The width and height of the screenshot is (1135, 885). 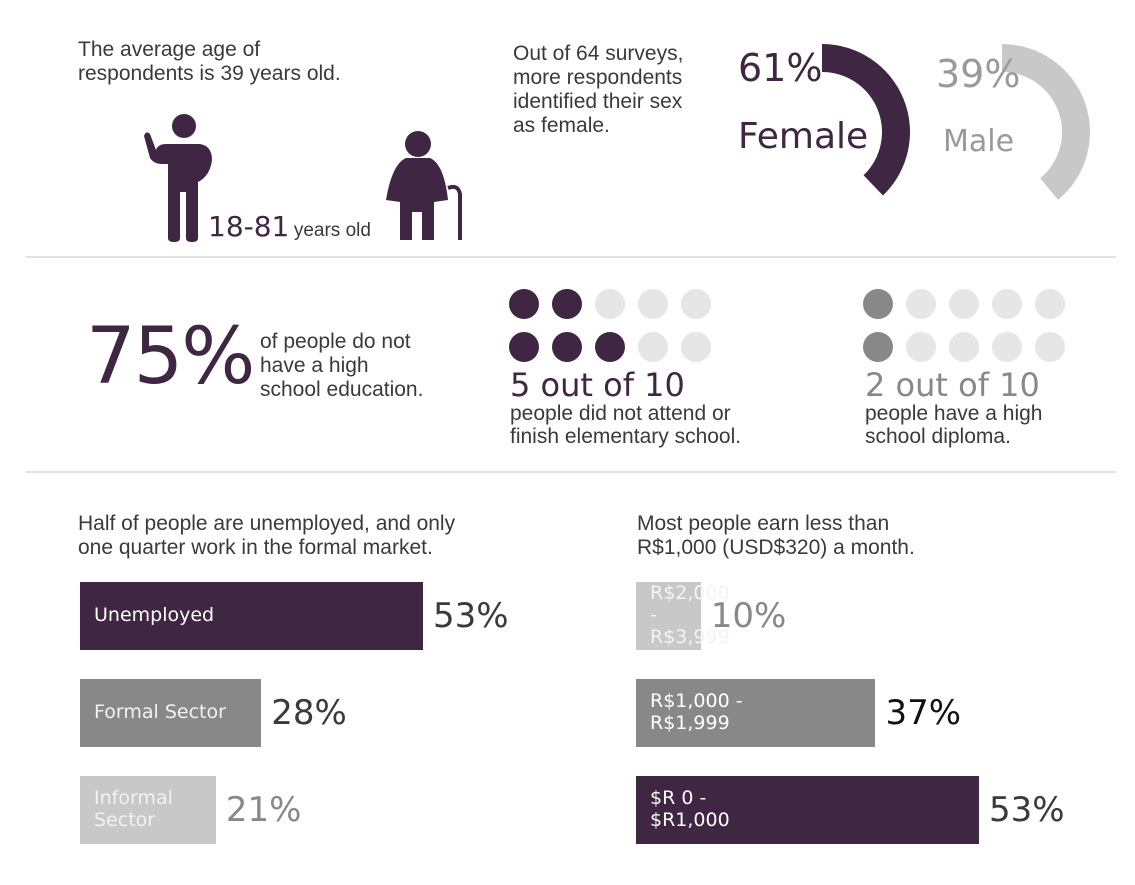 I want to click on income-bar-label: R$1,000 - R$1,999, so click(x=696, y=712).